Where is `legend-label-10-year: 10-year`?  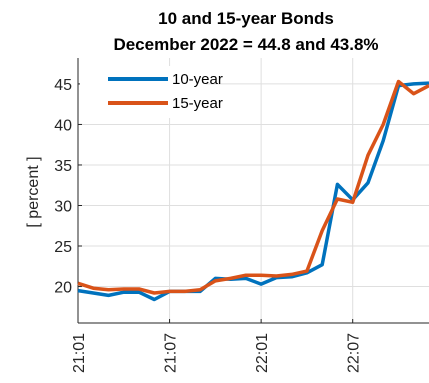 legend-label-10-year: 10-year is located at coordinates (197, 79).